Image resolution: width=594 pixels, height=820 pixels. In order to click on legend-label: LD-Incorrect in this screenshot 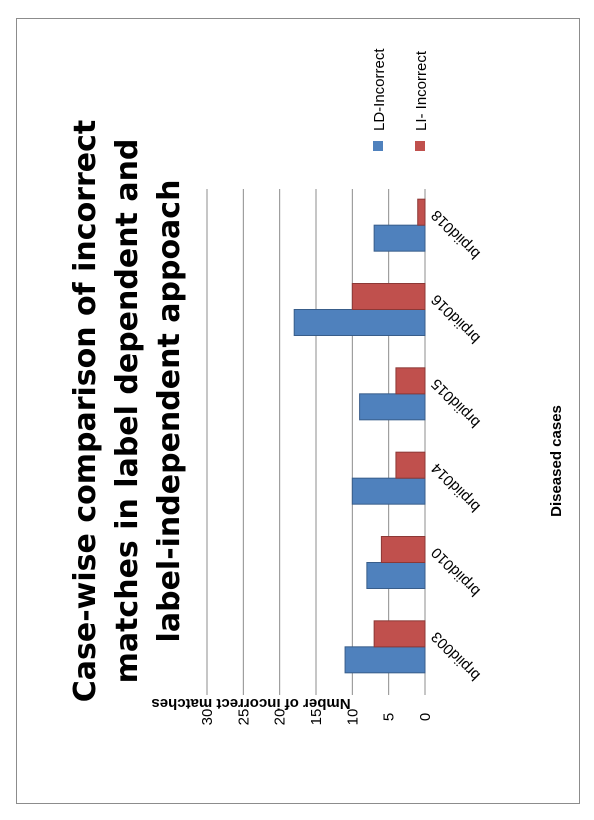, I will do `click(379, 89)`.